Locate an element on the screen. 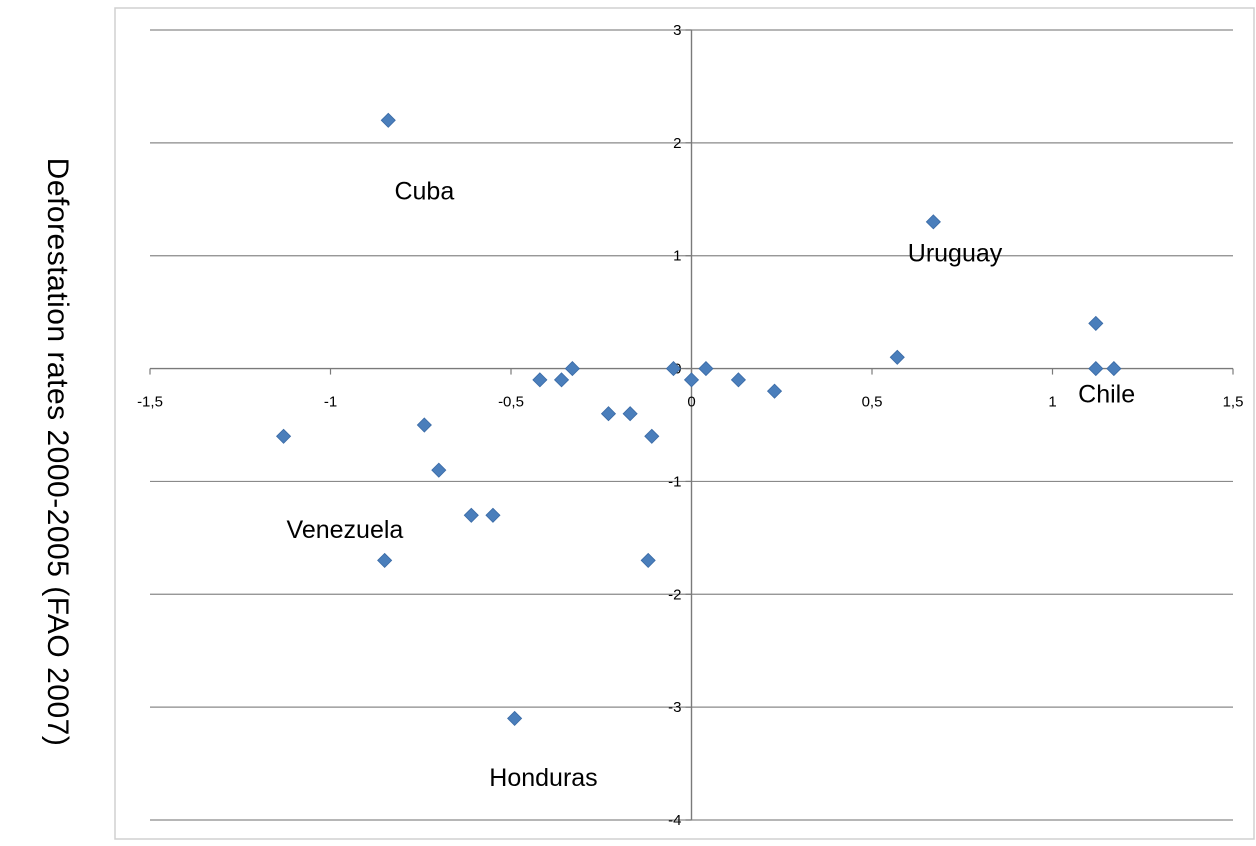 The image size is (1256, 846). y-tick-label-6: -3 is located at coordinates (674, 707).